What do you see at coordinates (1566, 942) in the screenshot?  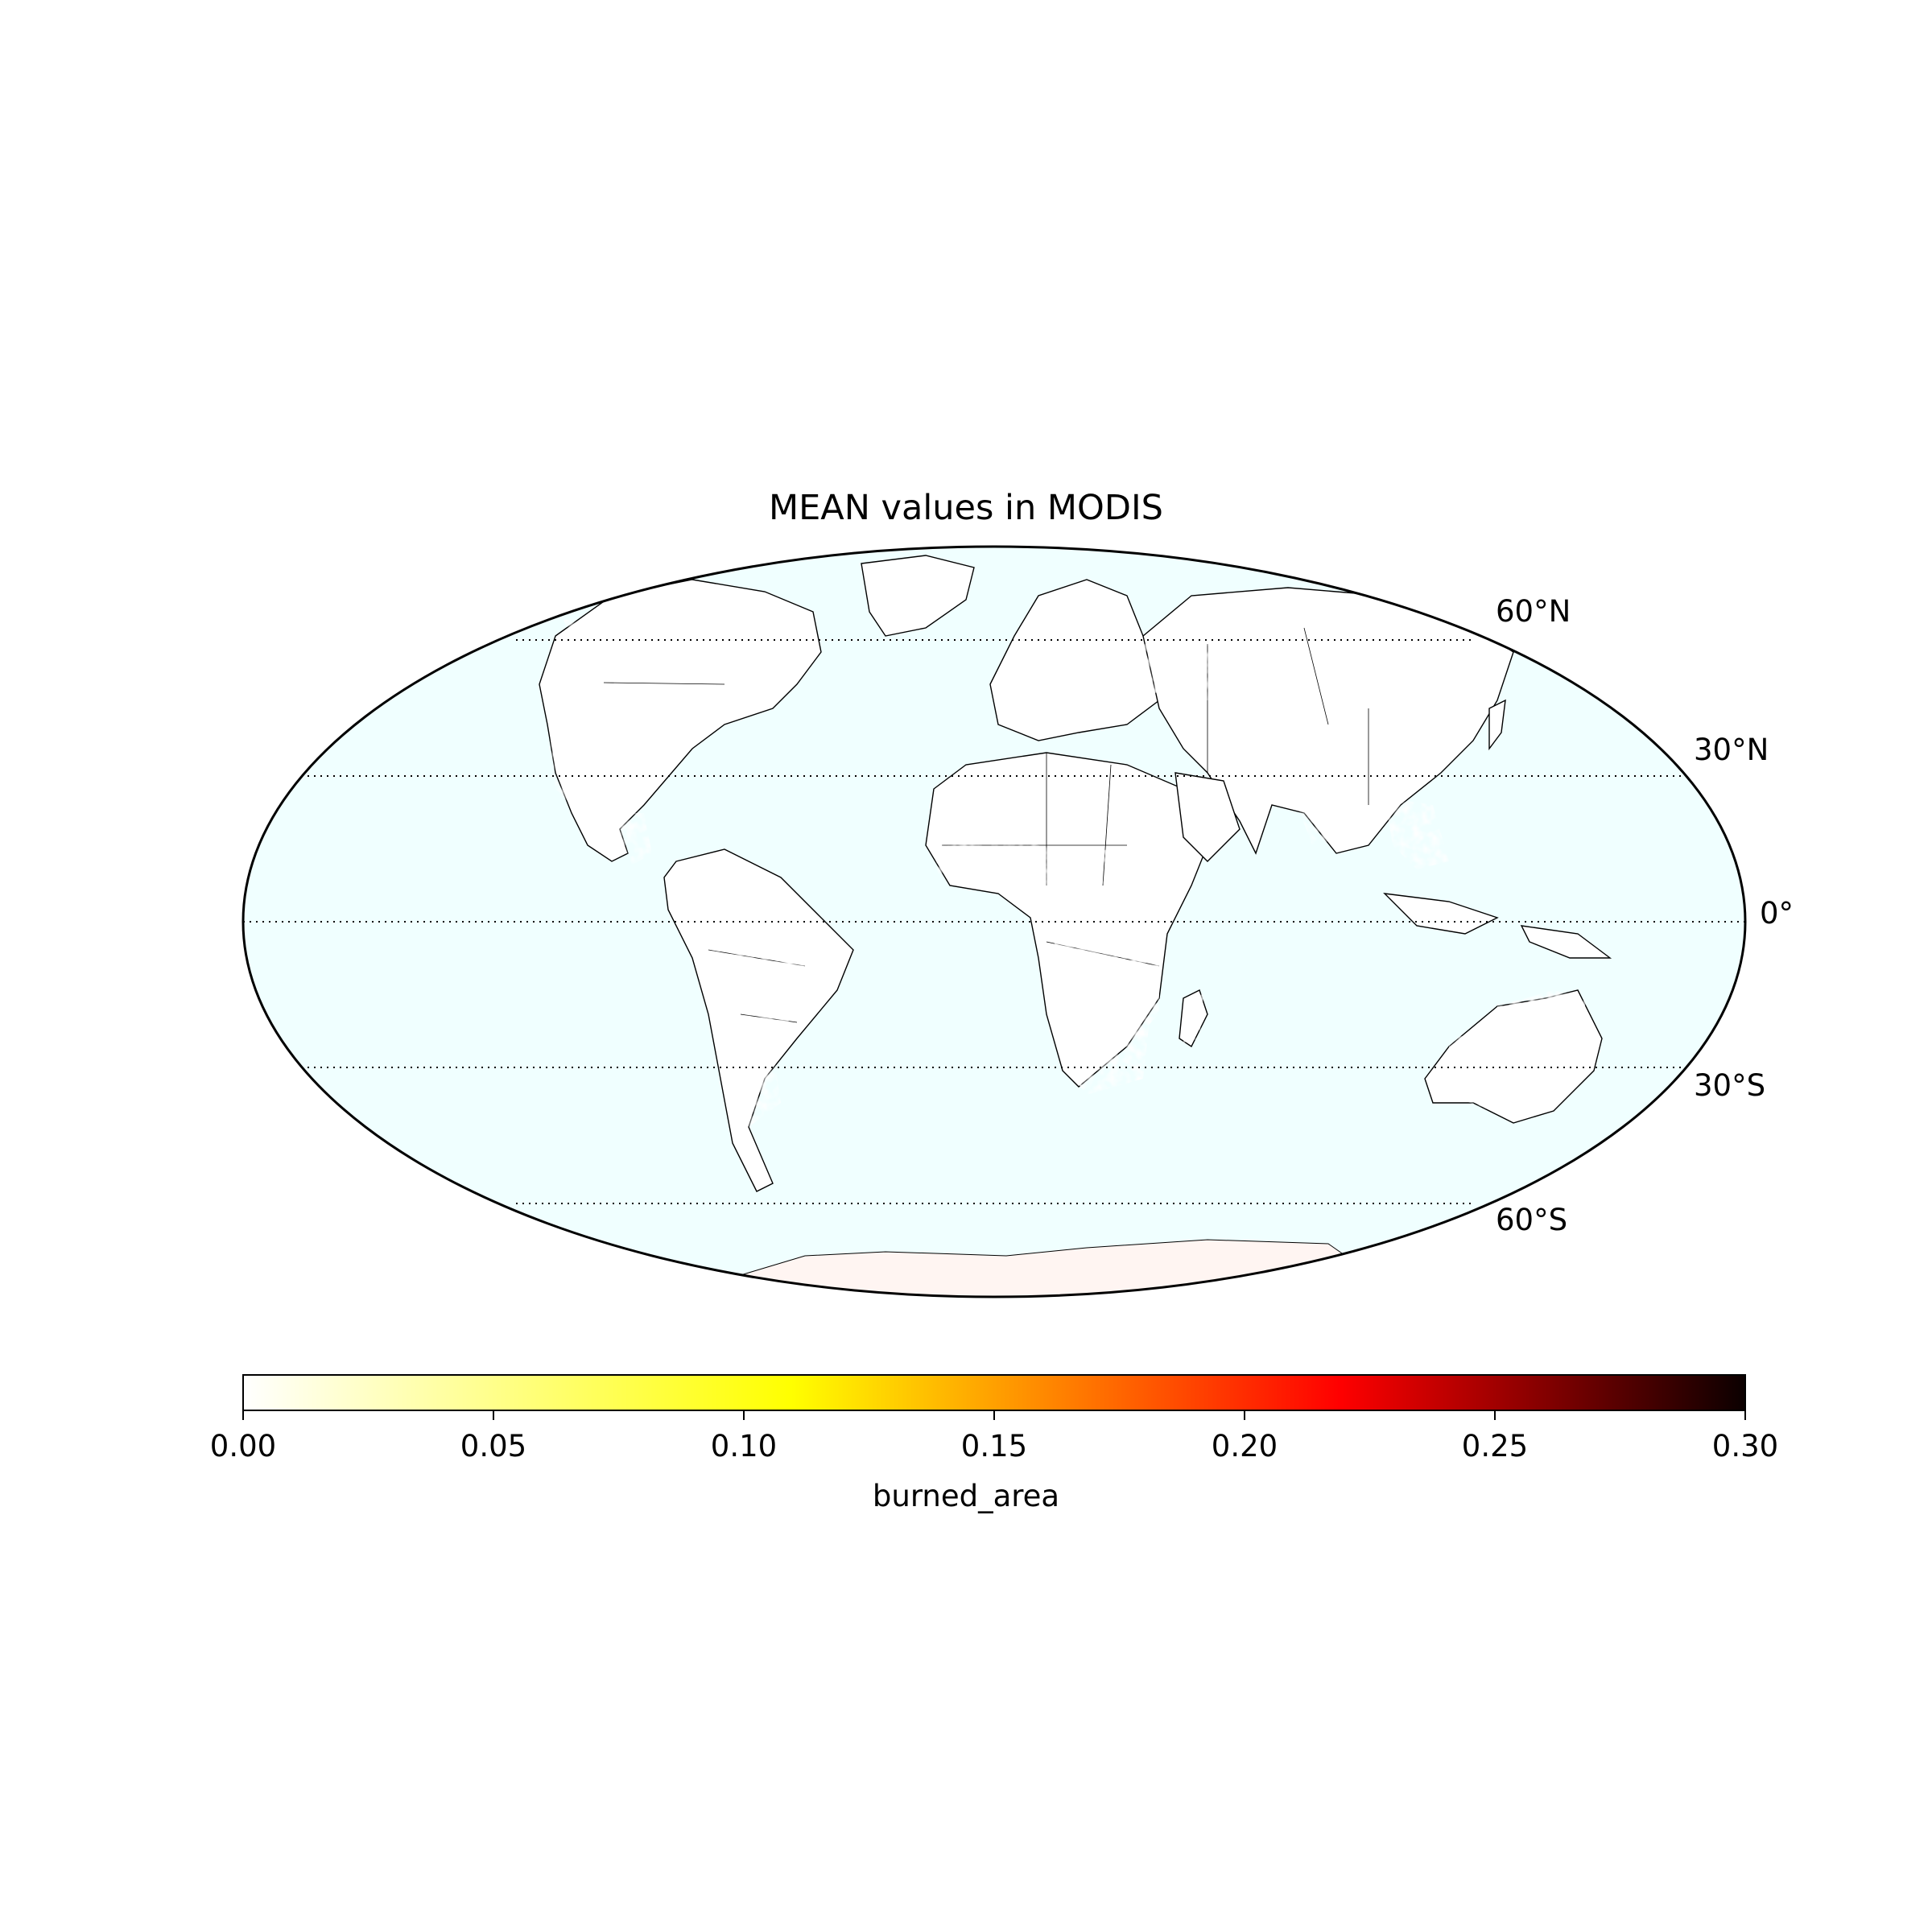 I see `new-guinea` at bounding box center [1566, 942].